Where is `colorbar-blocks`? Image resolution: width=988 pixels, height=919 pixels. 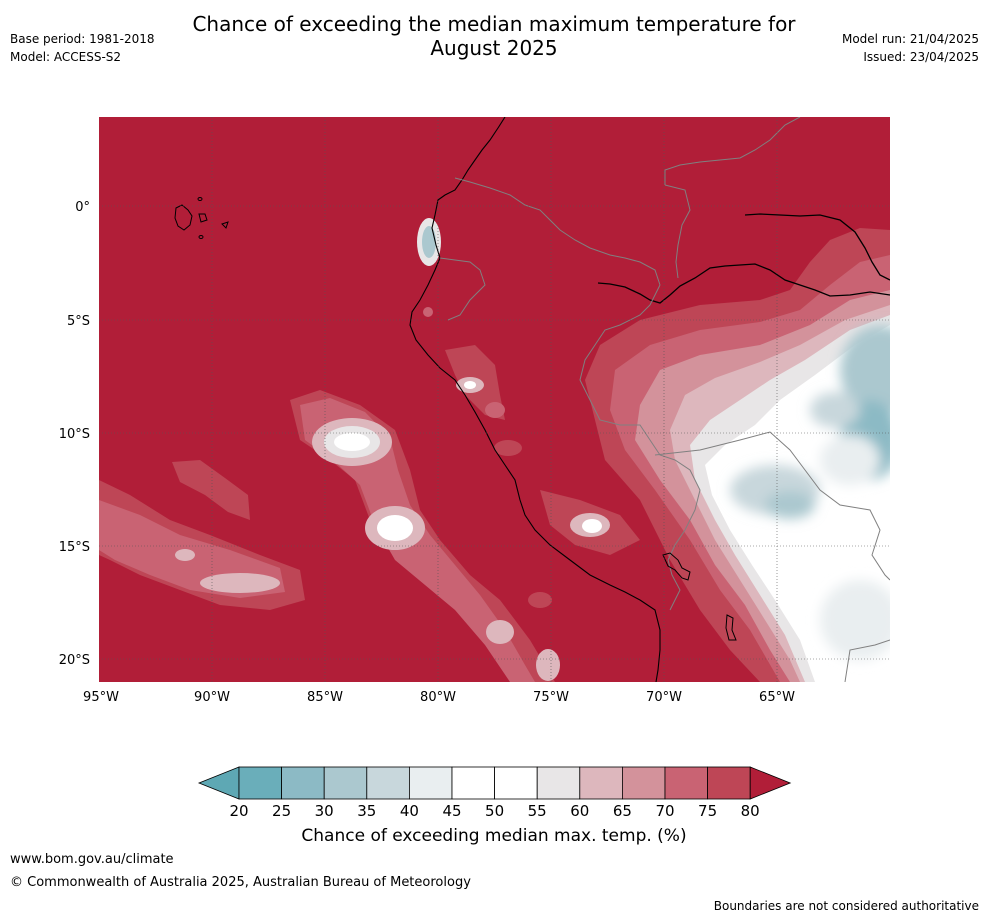
colorbar-blocks is located at coordinates (494, 783).